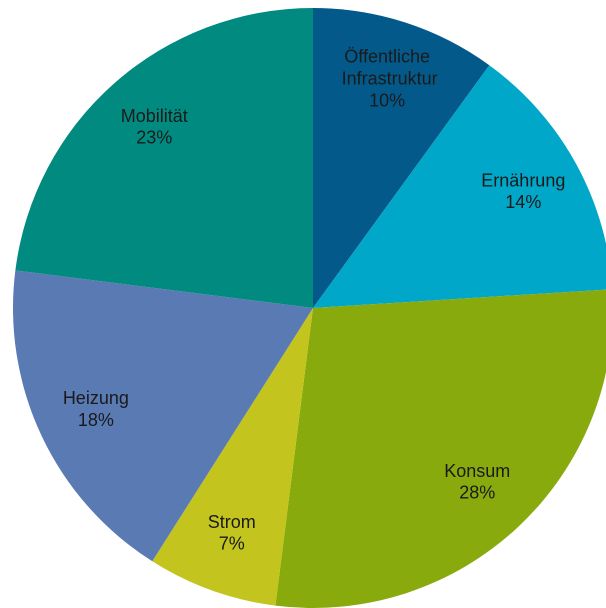  I want to click on slice-label: Mobilität, so click(154, 116).